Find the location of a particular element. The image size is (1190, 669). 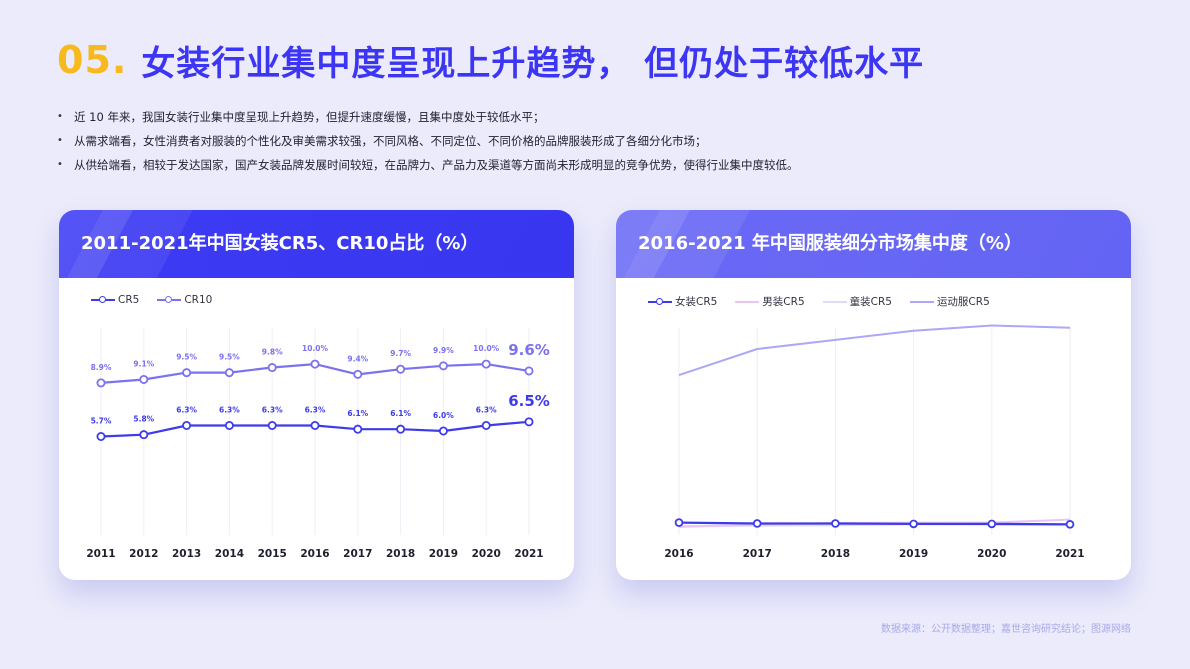

legend-label: 运动服CR5 is located at coordinates (963, 302).